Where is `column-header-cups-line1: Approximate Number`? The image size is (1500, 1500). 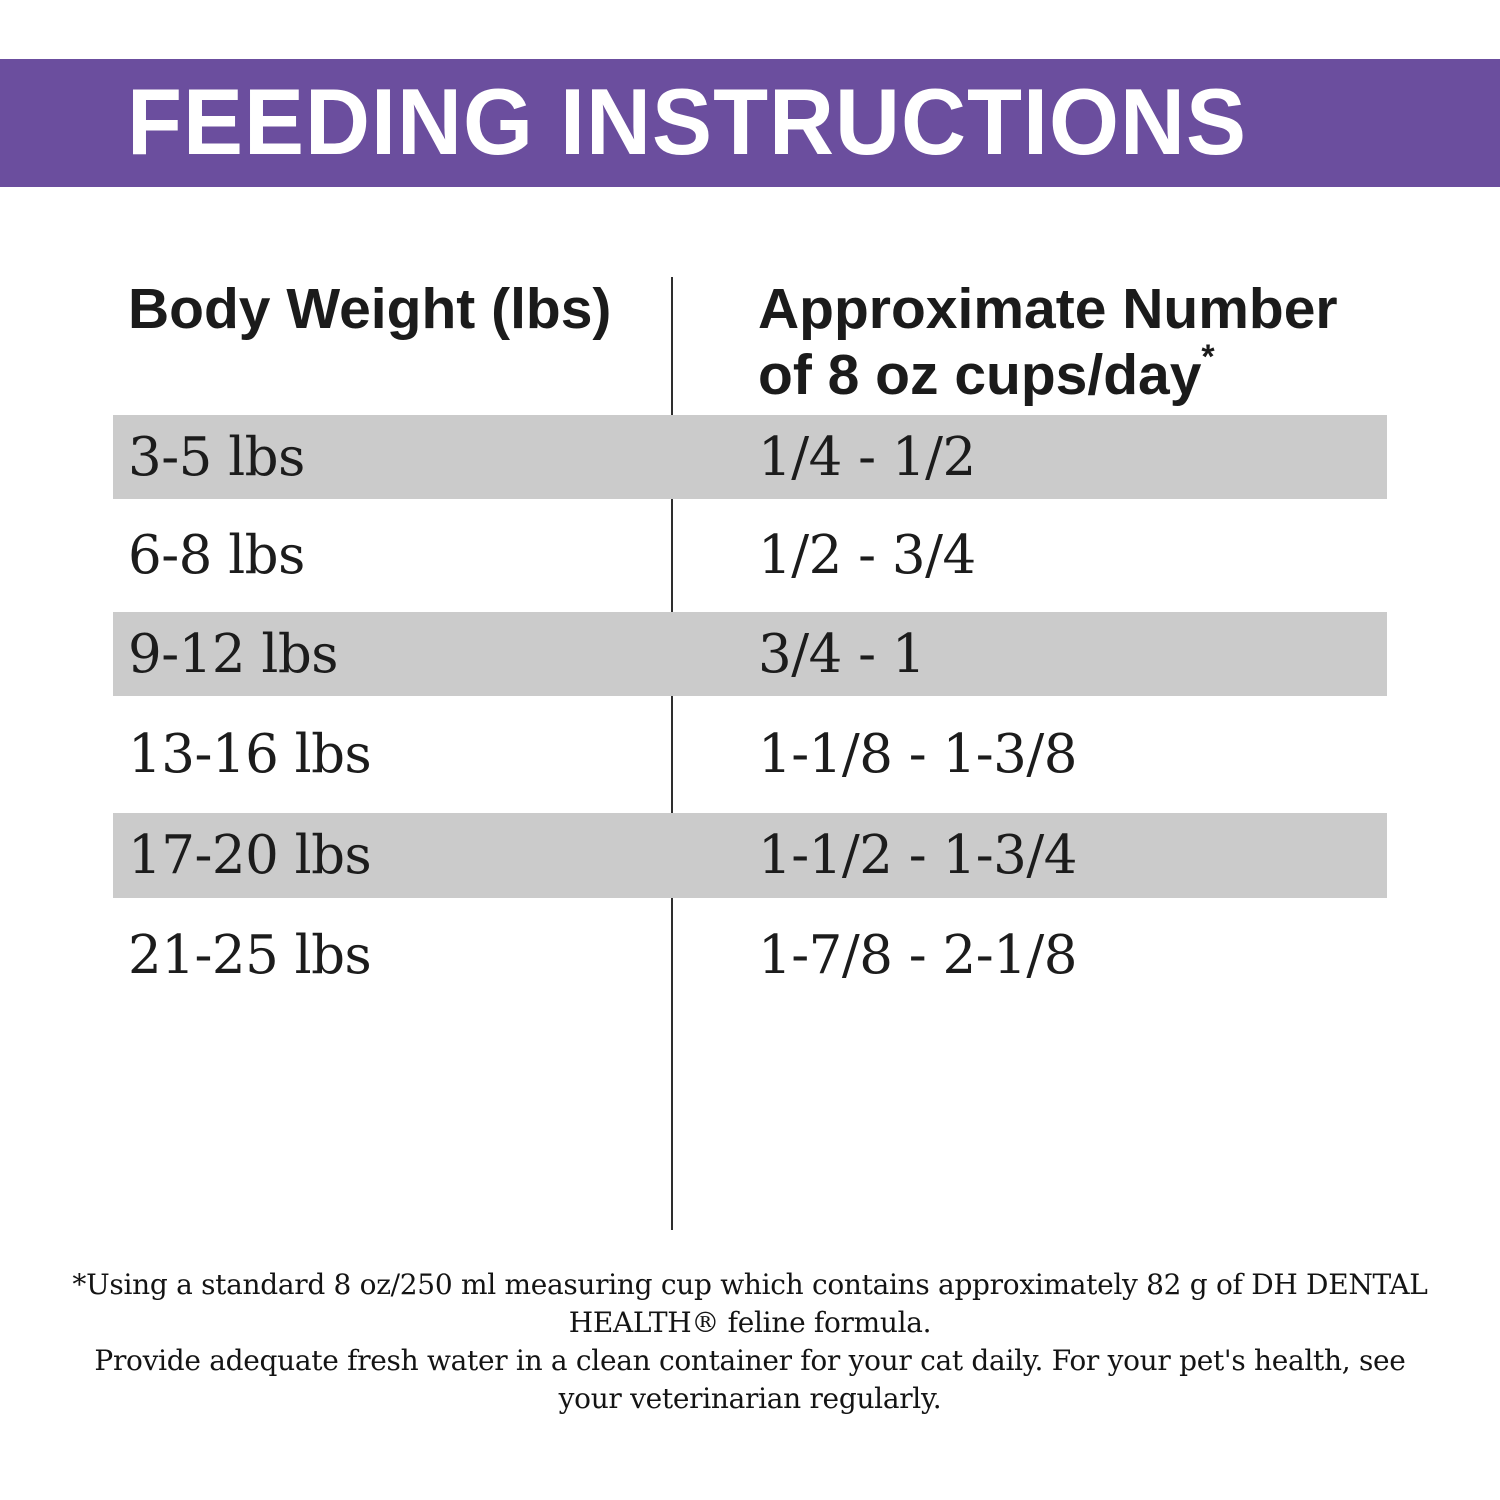
column-header-cups-line1: Approximate Number is located at coordinates (1048, 309).